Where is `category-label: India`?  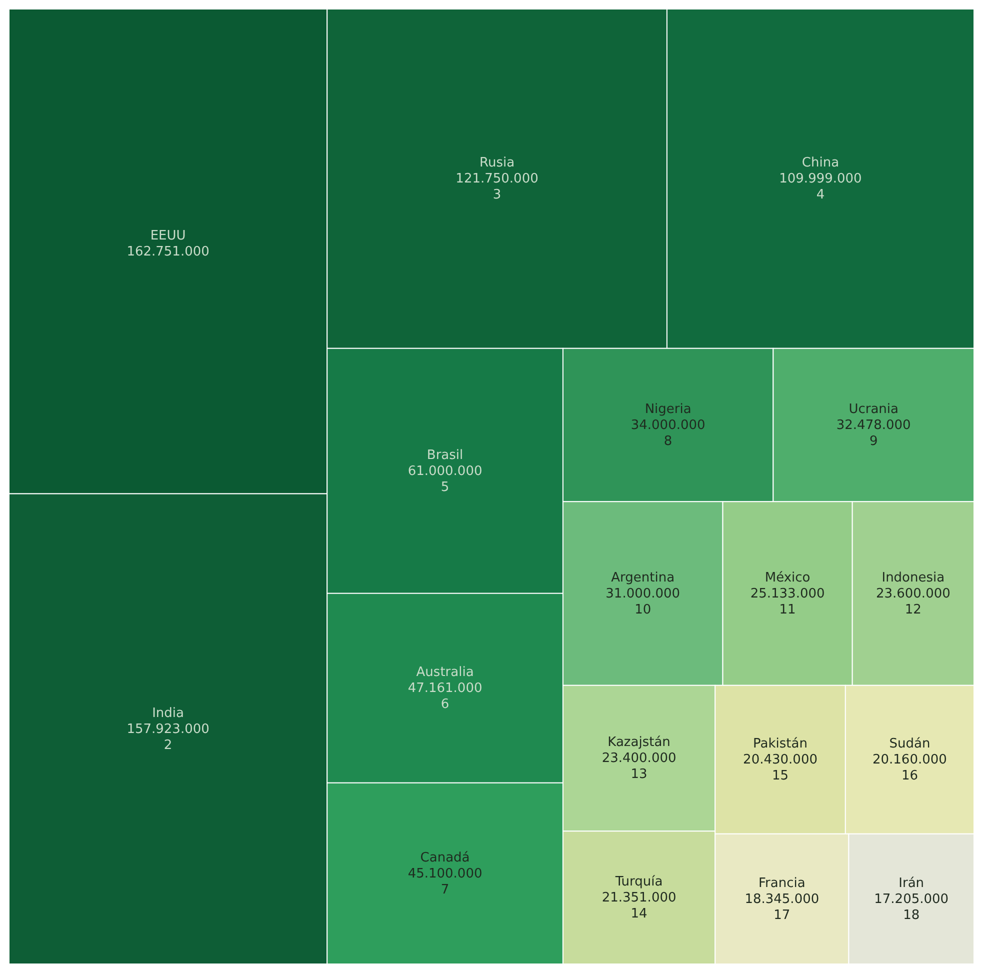 category-label: India is located at coordinates (168, 713).